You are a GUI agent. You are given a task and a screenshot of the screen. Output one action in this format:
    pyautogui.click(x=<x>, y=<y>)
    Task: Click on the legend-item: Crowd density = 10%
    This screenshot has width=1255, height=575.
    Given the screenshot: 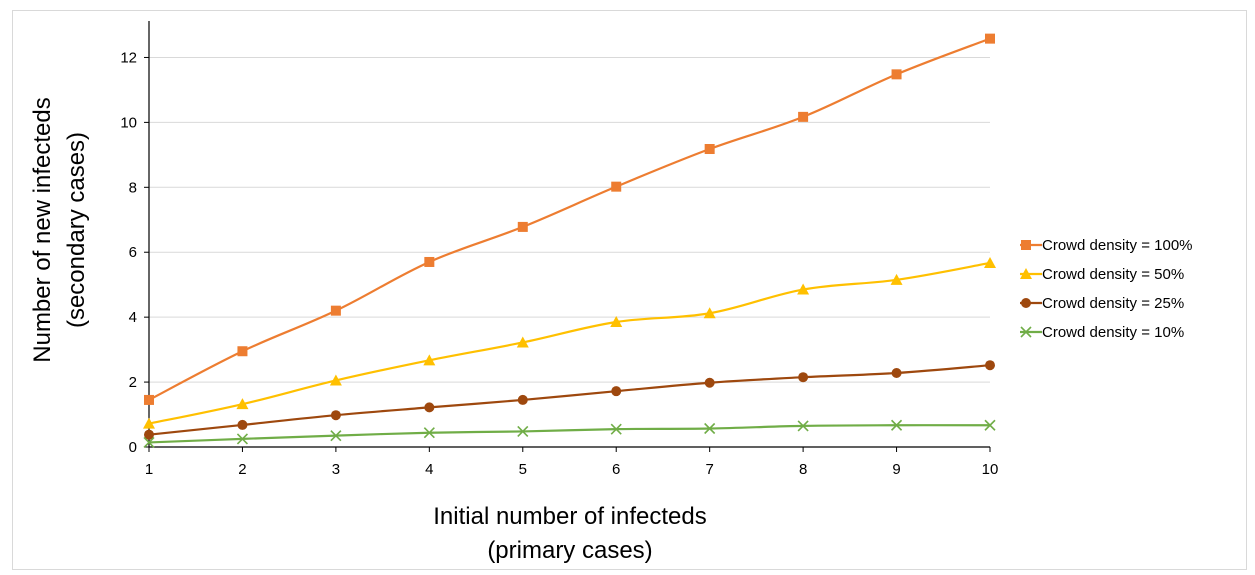 What is the action you would take?
    pyautogui.click(x=1102, y=332)
    